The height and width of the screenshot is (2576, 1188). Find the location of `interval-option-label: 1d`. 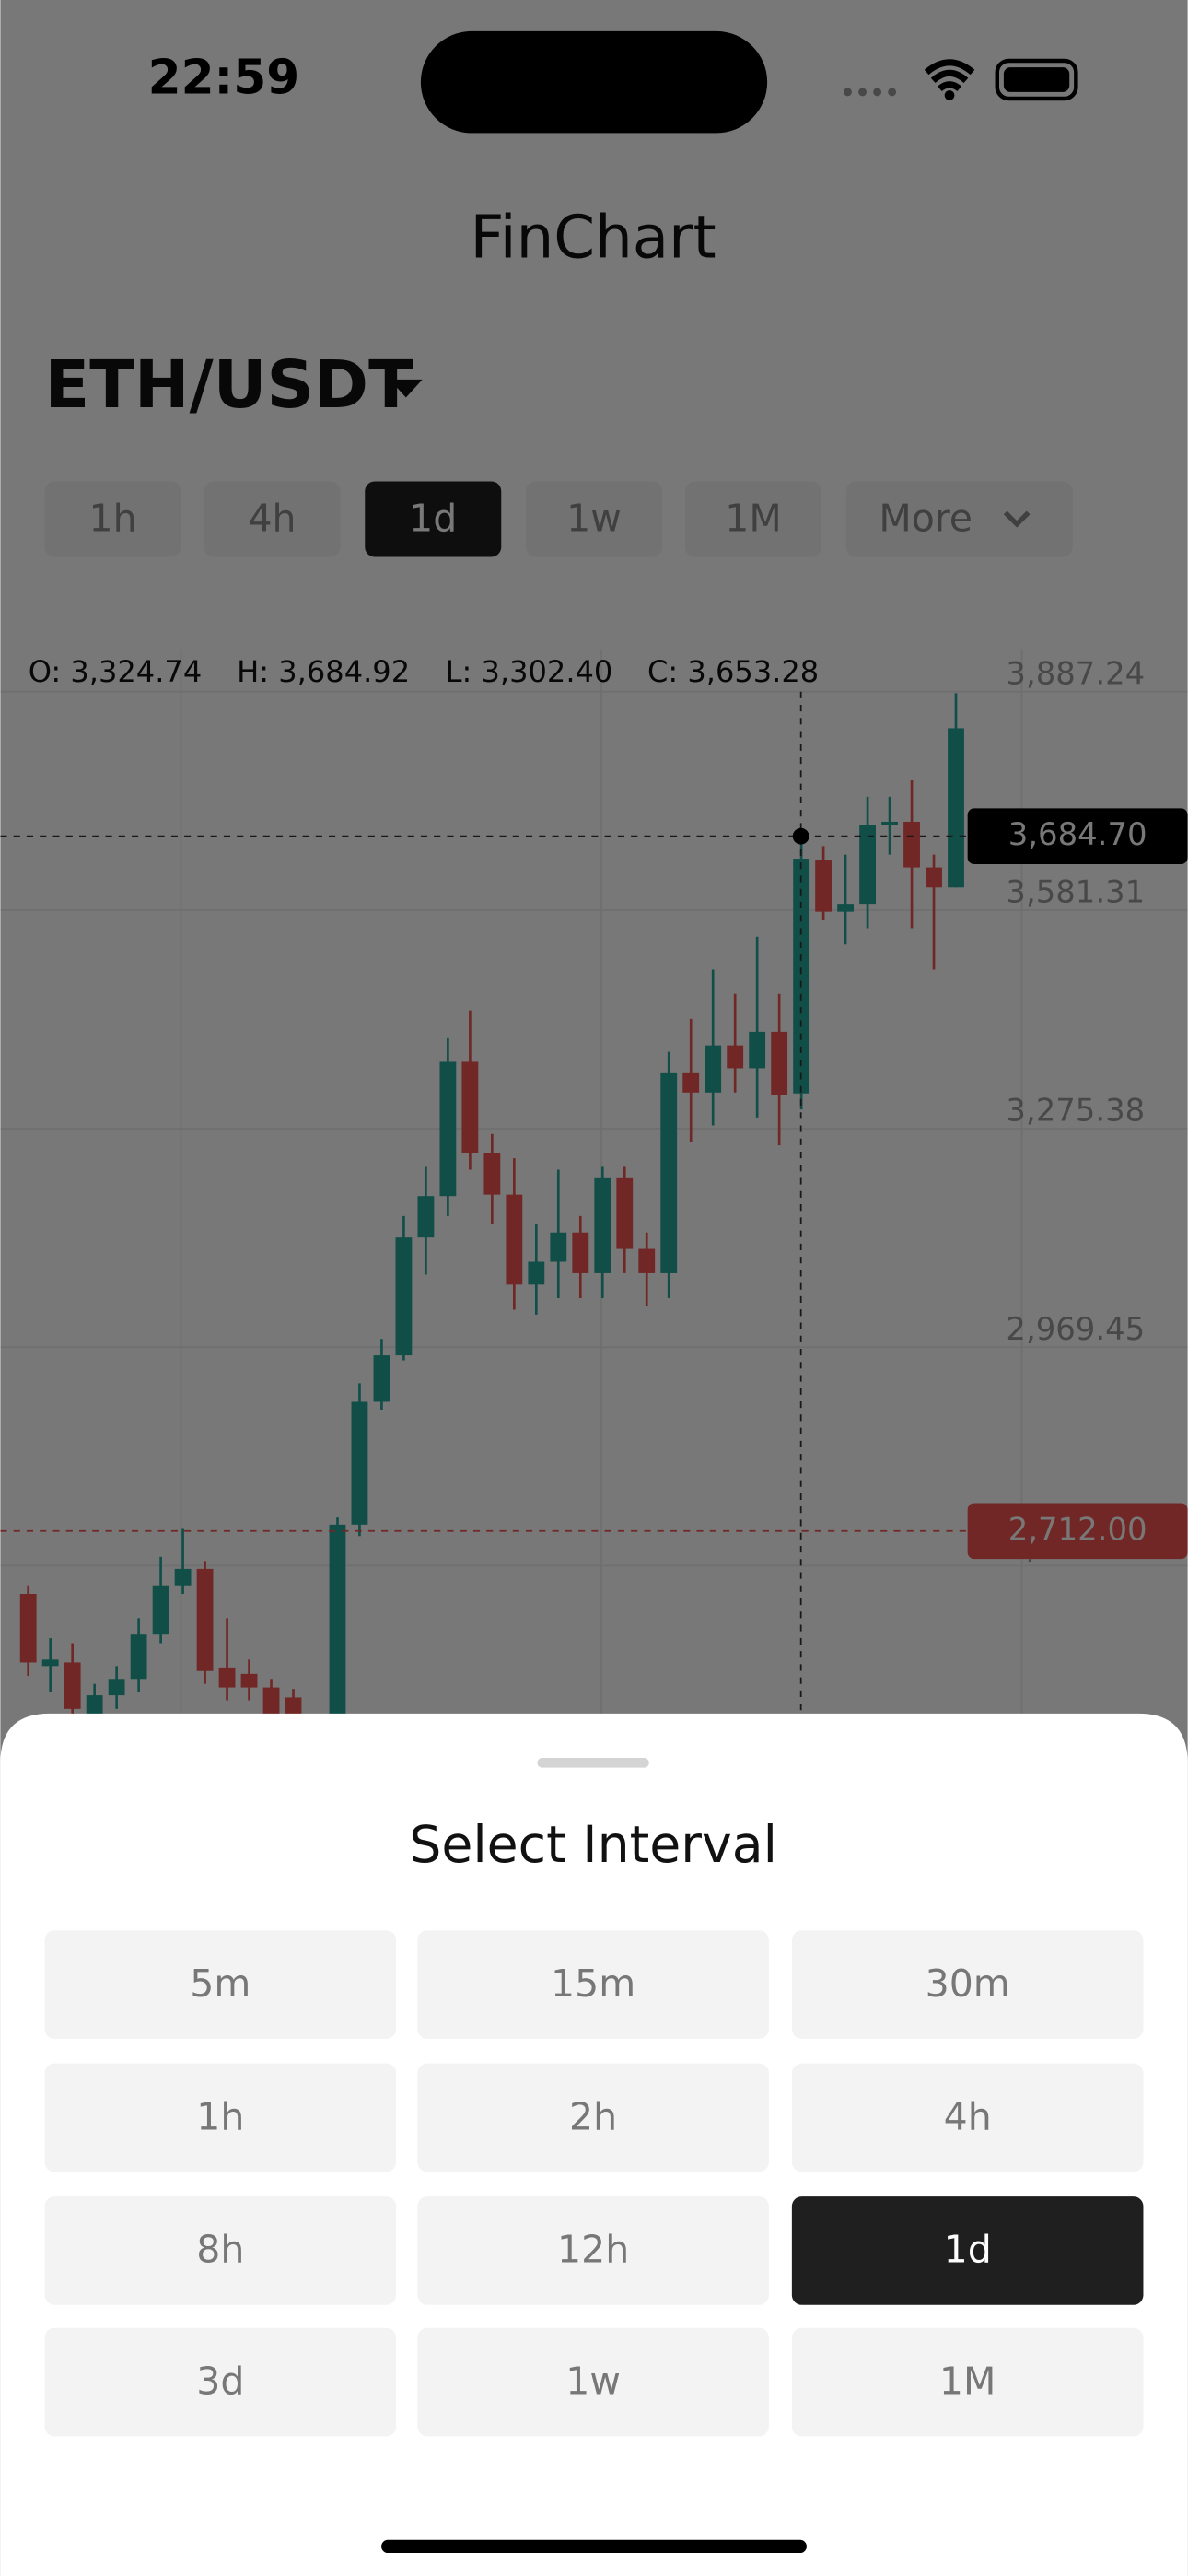

interval-option-label: 1d is located at coordinates (968, 2250).